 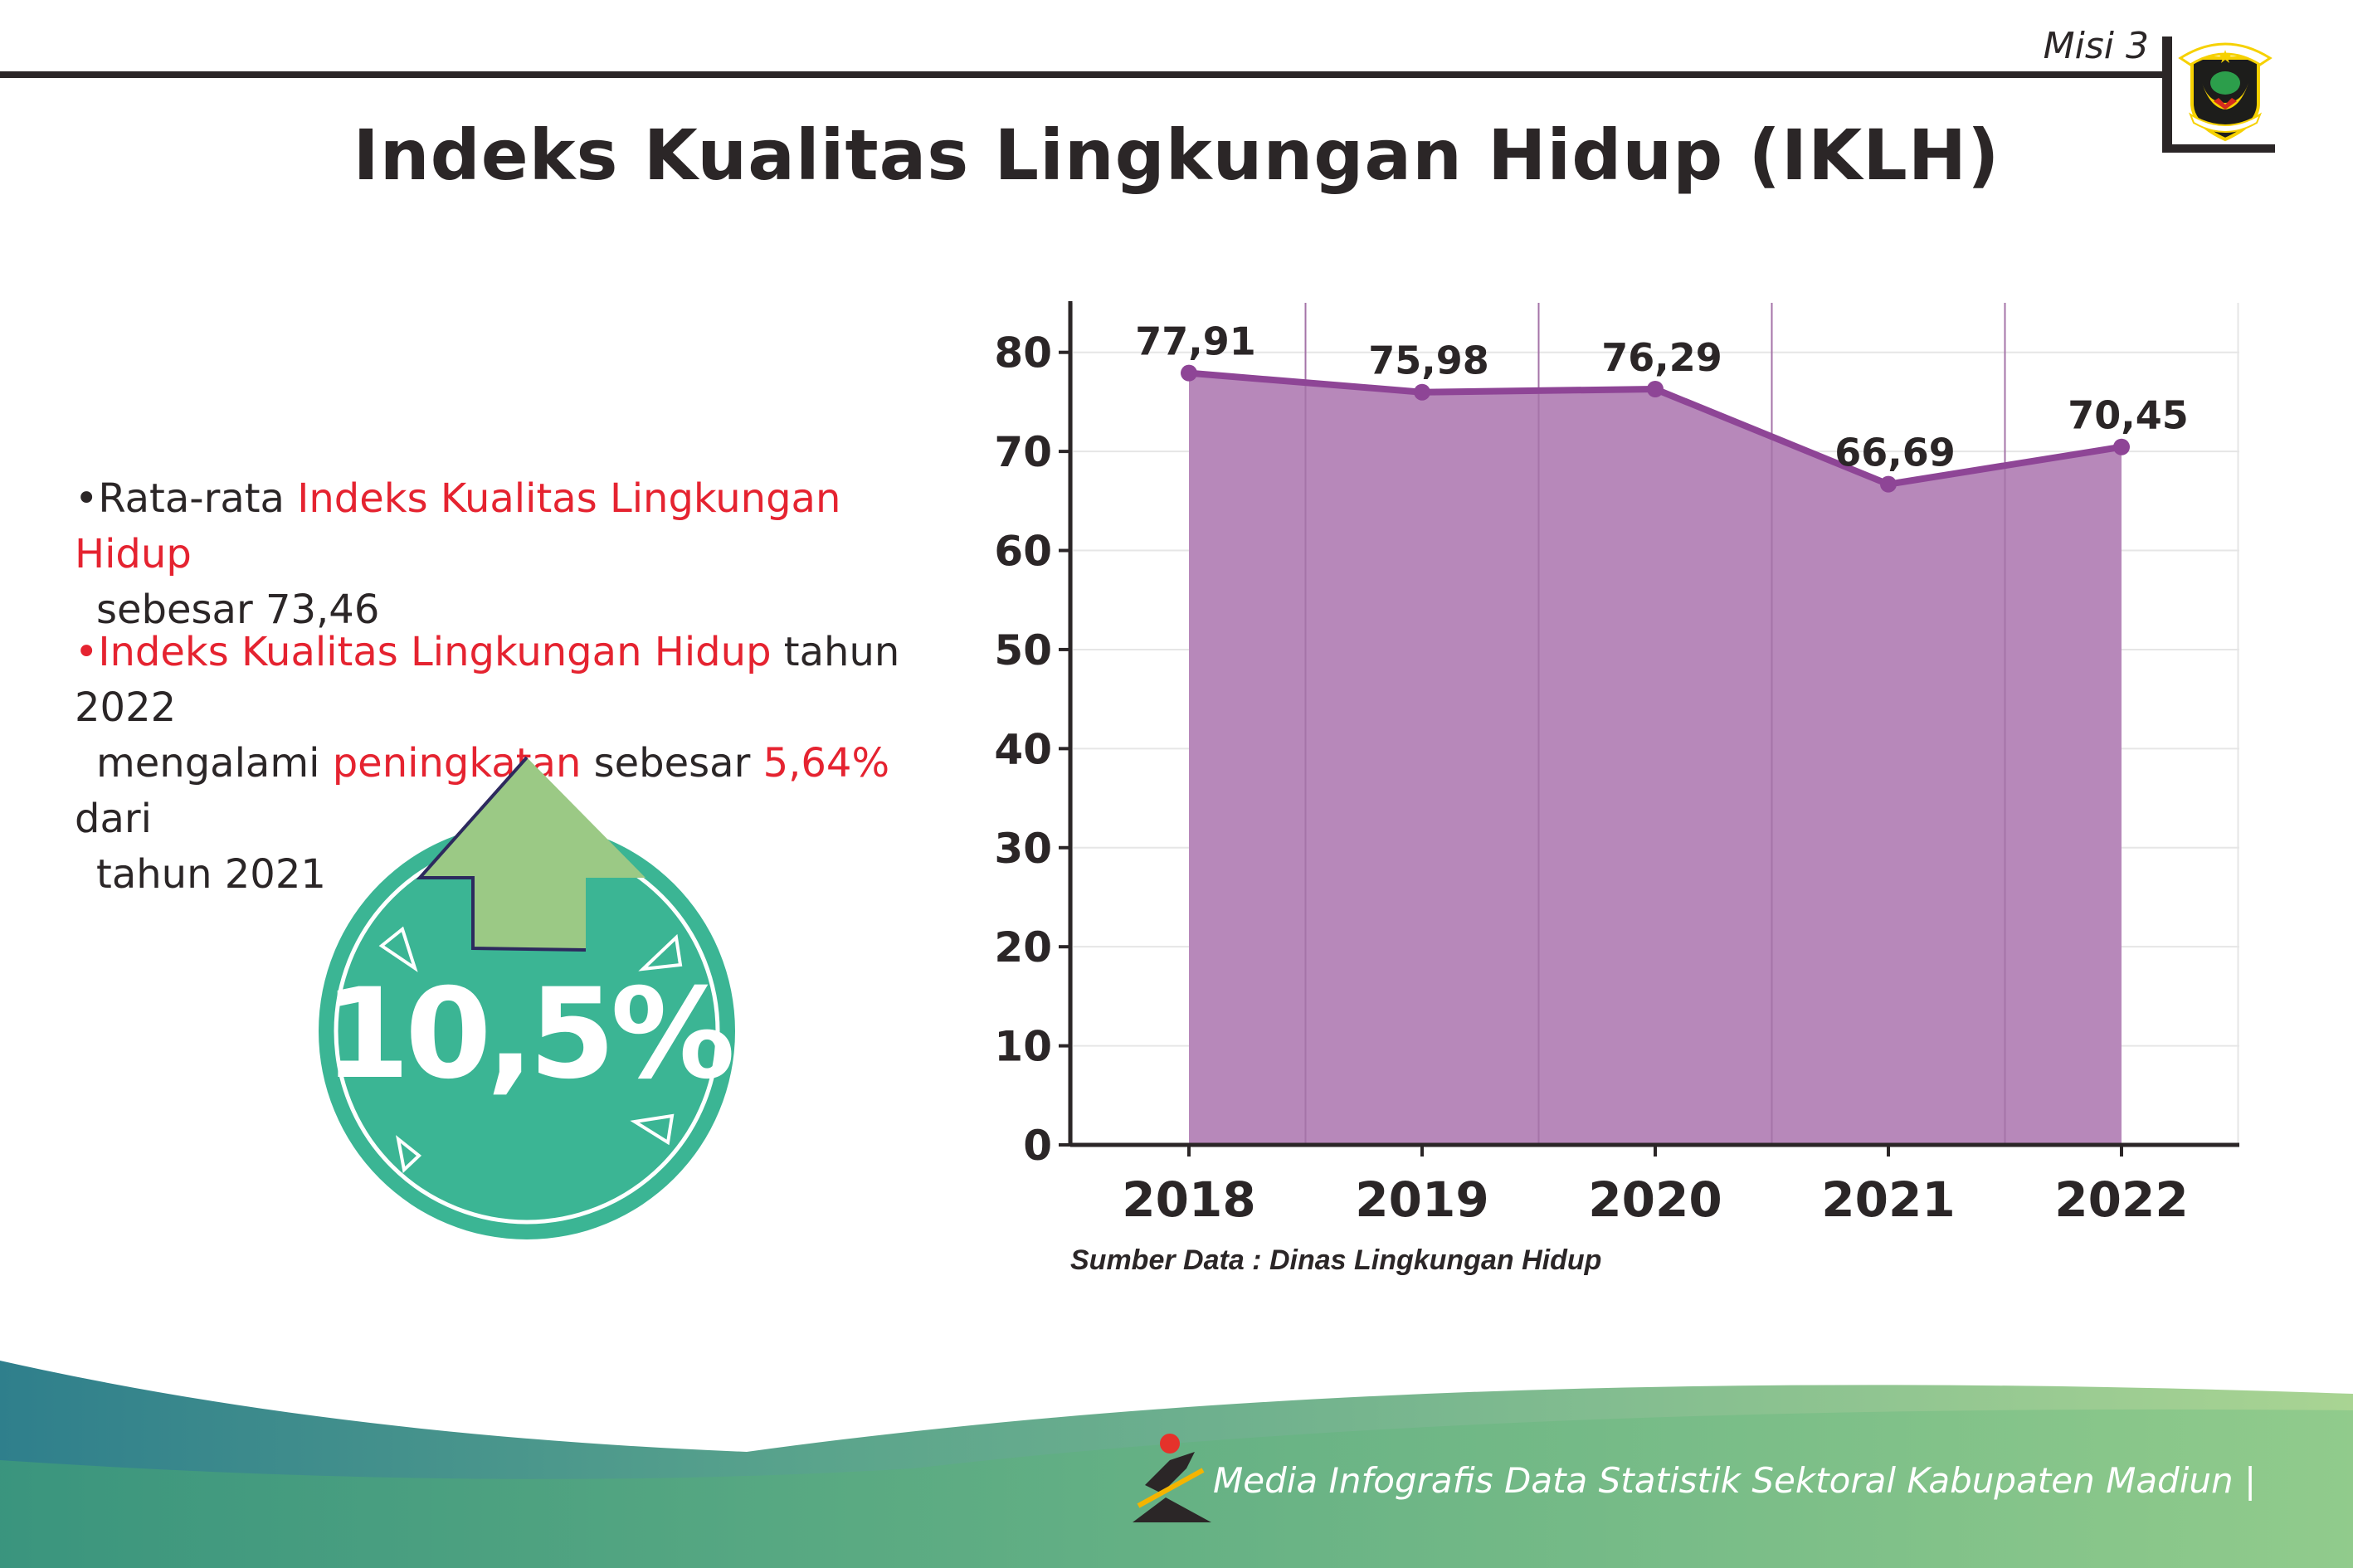 What do you see at coordinates (1195, 341) in the screenshot?
I see `data-label: 77,91` at bounding box center [1195, 341].